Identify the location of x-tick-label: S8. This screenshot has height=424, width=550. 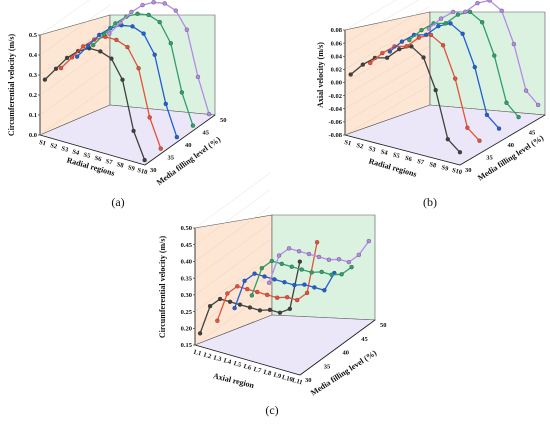
(432, 165).